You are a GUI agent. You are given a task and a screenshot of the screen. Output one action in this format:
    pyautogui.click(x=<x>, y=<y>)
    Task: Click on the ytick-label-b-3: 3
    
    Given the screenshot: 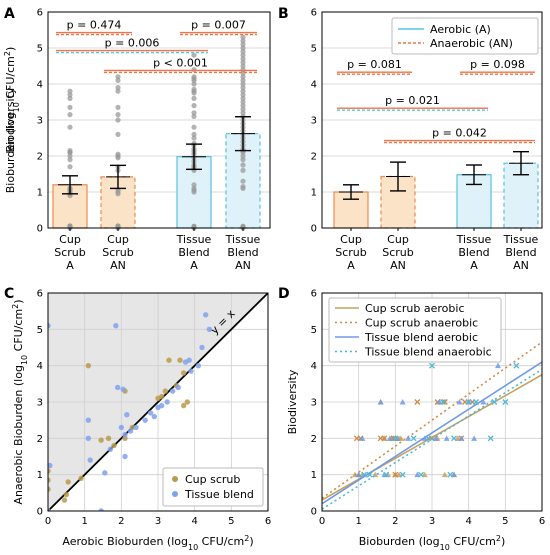 What is the action you would take?
    pyautogui.click(x=314, y=121)
    